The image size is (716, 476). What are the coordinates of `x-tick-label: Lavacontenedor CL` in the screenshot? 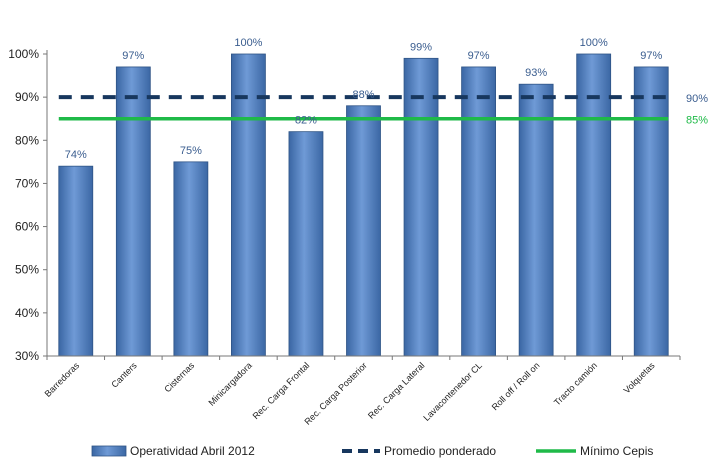 It's located at (452, 391).